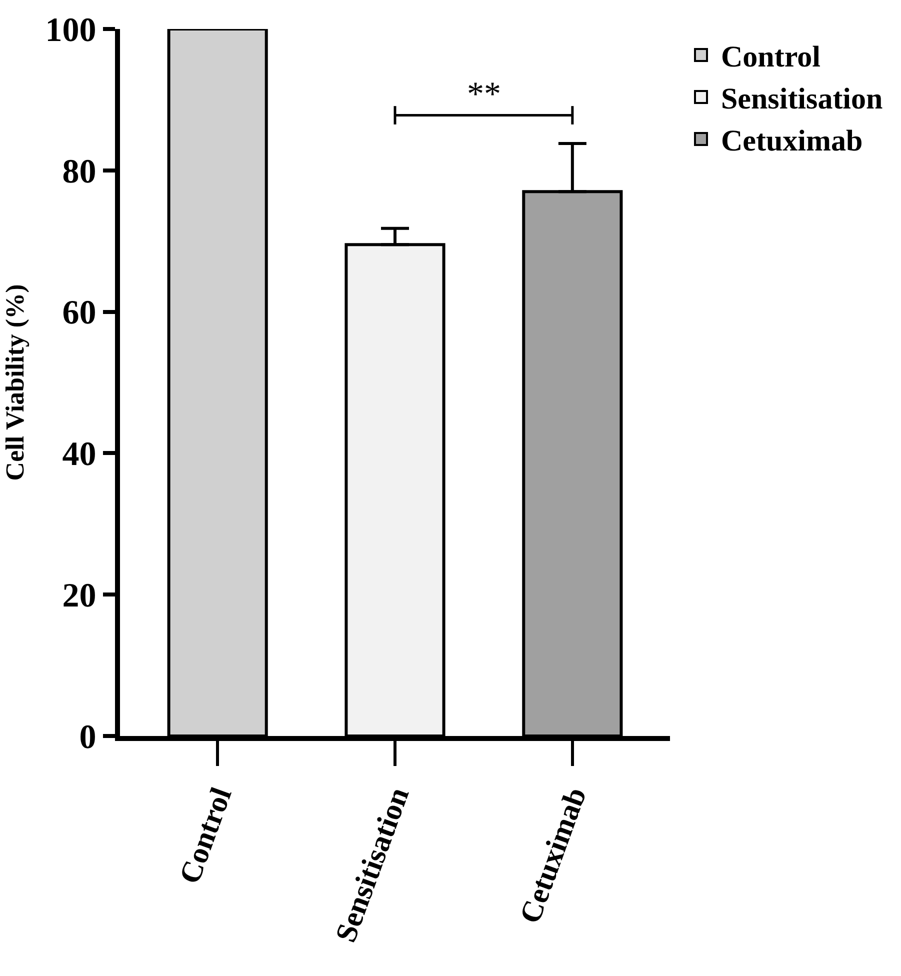 This screenshot has height=976, width=901. What do you see at coordinates (79, 171) in the screenshot?
I see `y-tick-label: 80` at bounding box center [79, 171].